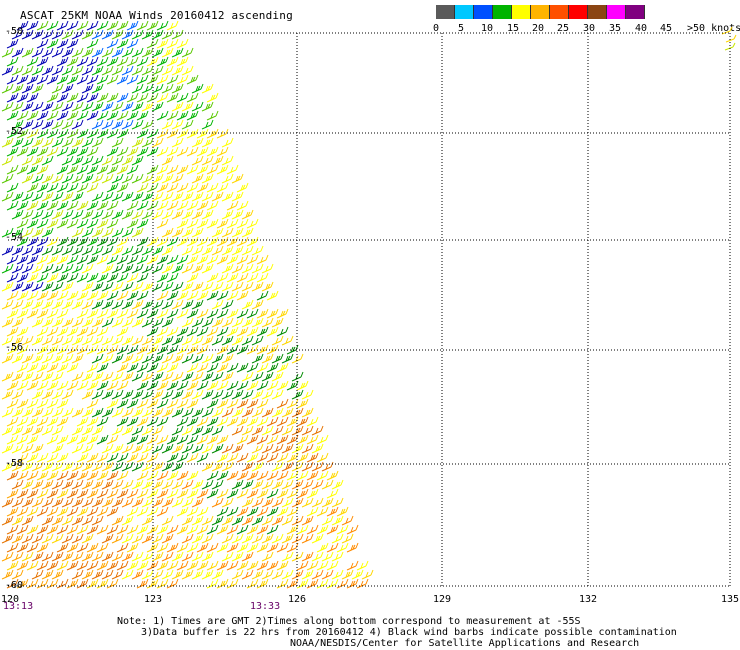  I want to click on lat-label: -58, so click(14, 463).